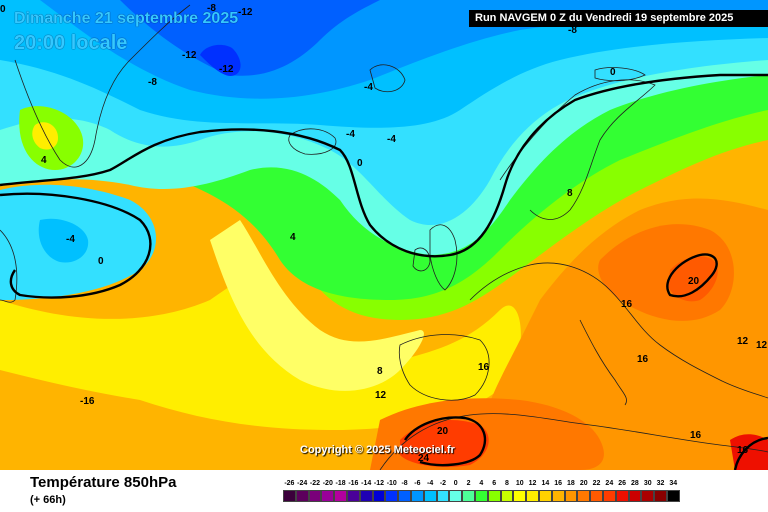 The height and width of the screenshot is (512, 768). What do you see at coordinates (302, 483) in the screenshot?
I see `legend-value-label: -24` at bounding box center [302, 483].